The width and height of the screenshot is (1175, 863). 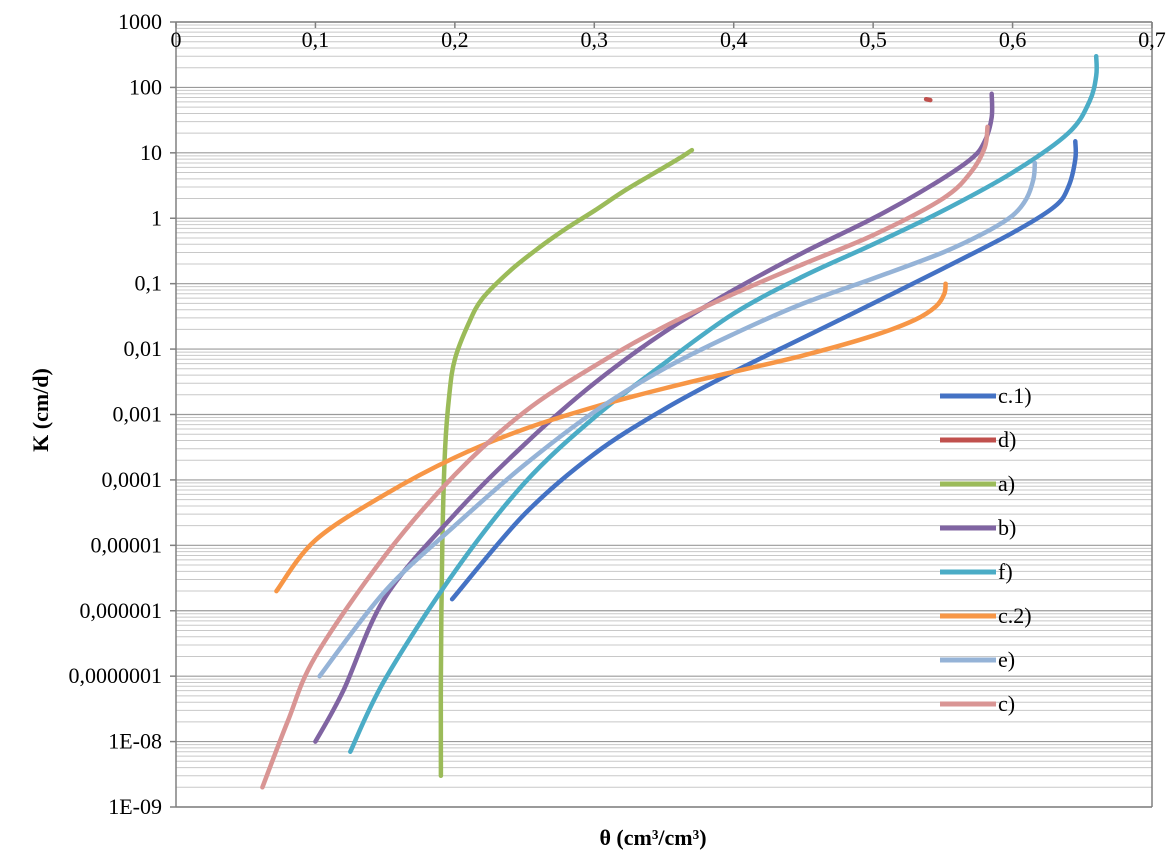 What do you see at coordinates (668, 39) in the screenshot?
I see `x-tick-labels: 0 0,1 0,2 0,3 0,4 0,5 0,6 0,7` at bounding box center [668, 39].